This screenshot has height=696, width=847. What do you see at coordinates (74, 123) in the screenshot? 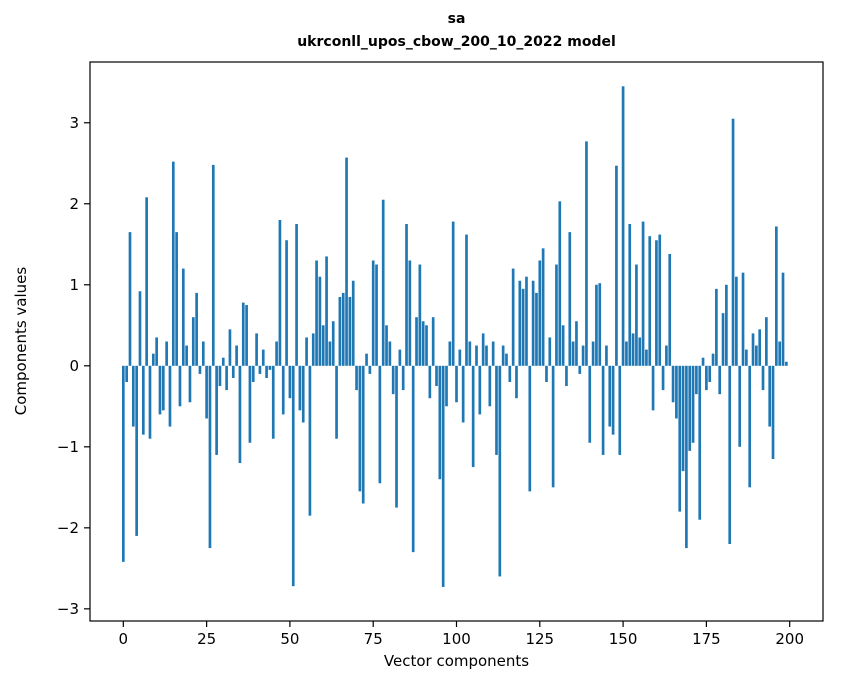
I see `y-tick-label: 3` at bounding box center [74, 123].